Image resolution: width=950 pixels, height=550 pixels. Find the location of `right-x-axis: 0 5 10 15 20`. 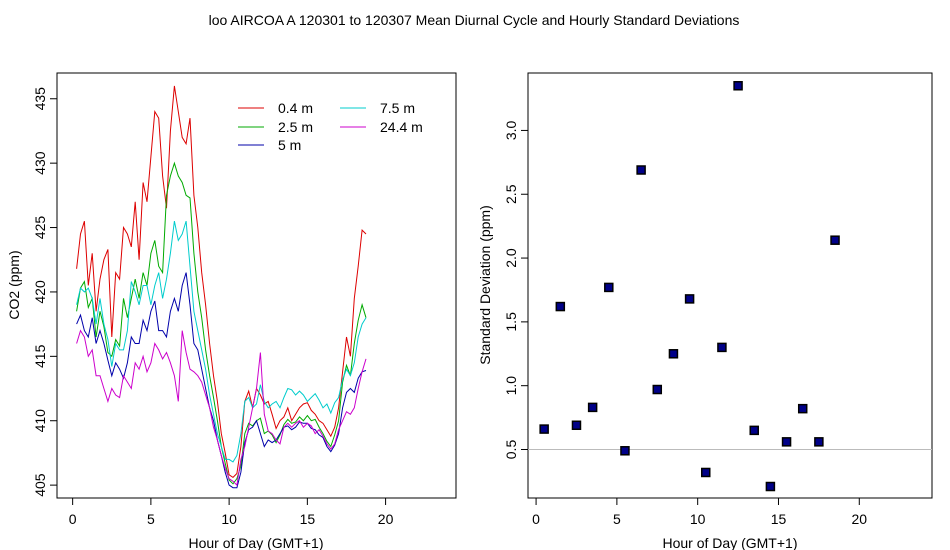

right-x-axis: 0 5 10 15 20 is located at coordinates (699, 512).